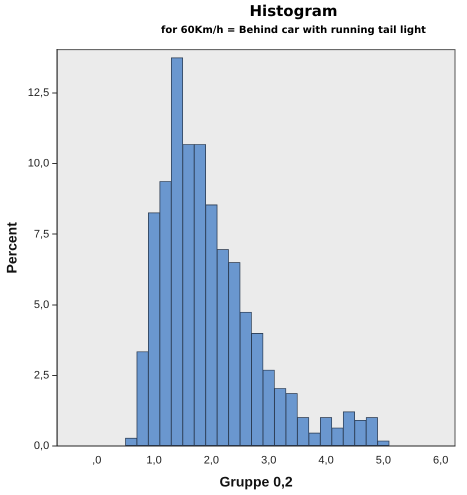 The height and width of the screenshot is (495, 467). I want to click on y-tick-label: 2,5, so click(42, 375).